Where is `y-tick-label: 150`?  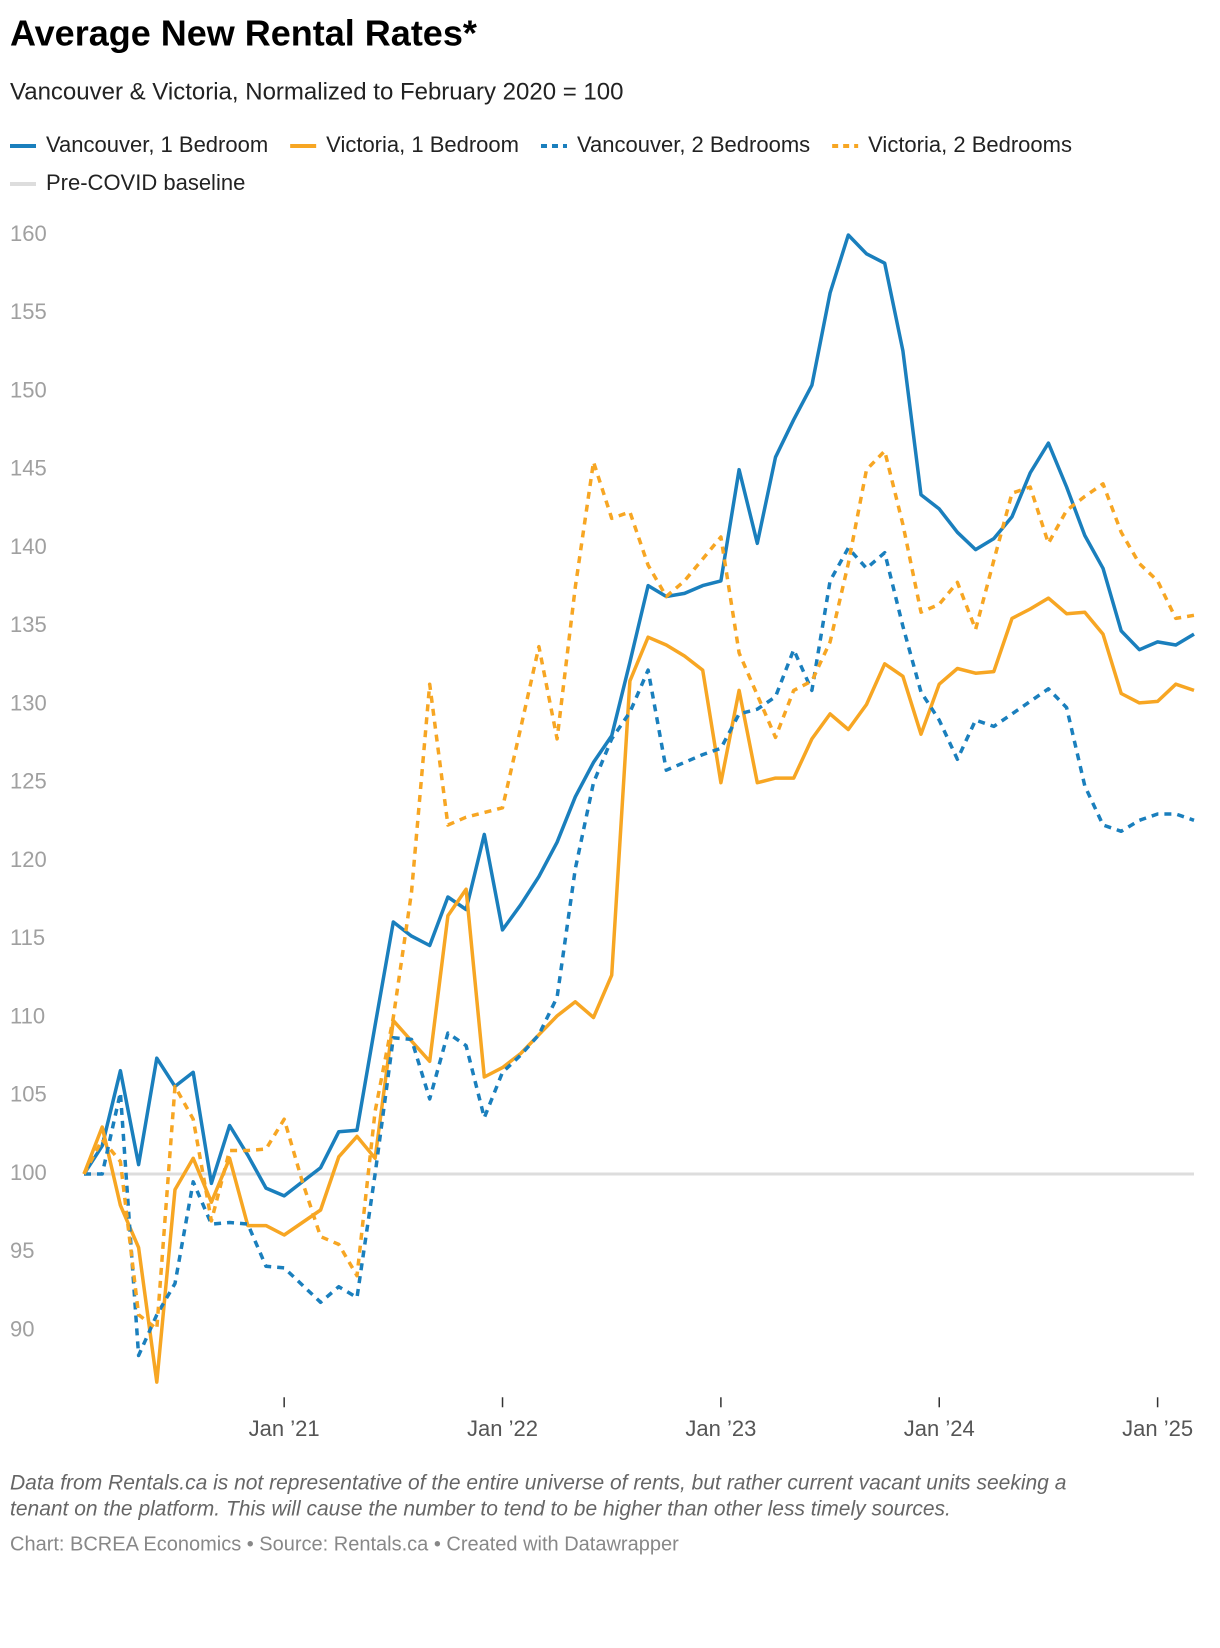
y-tick-label: 150 is located at coordinates (28, 389).